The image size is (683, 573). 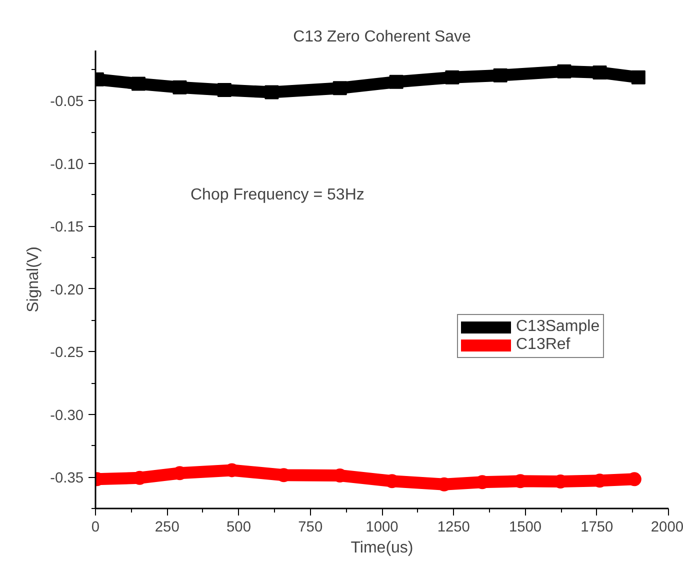 What do you see at coordinates (67, 353) in the screenshot?
I see `y-tick-label: -0.25` at bounding box center [67, 353].